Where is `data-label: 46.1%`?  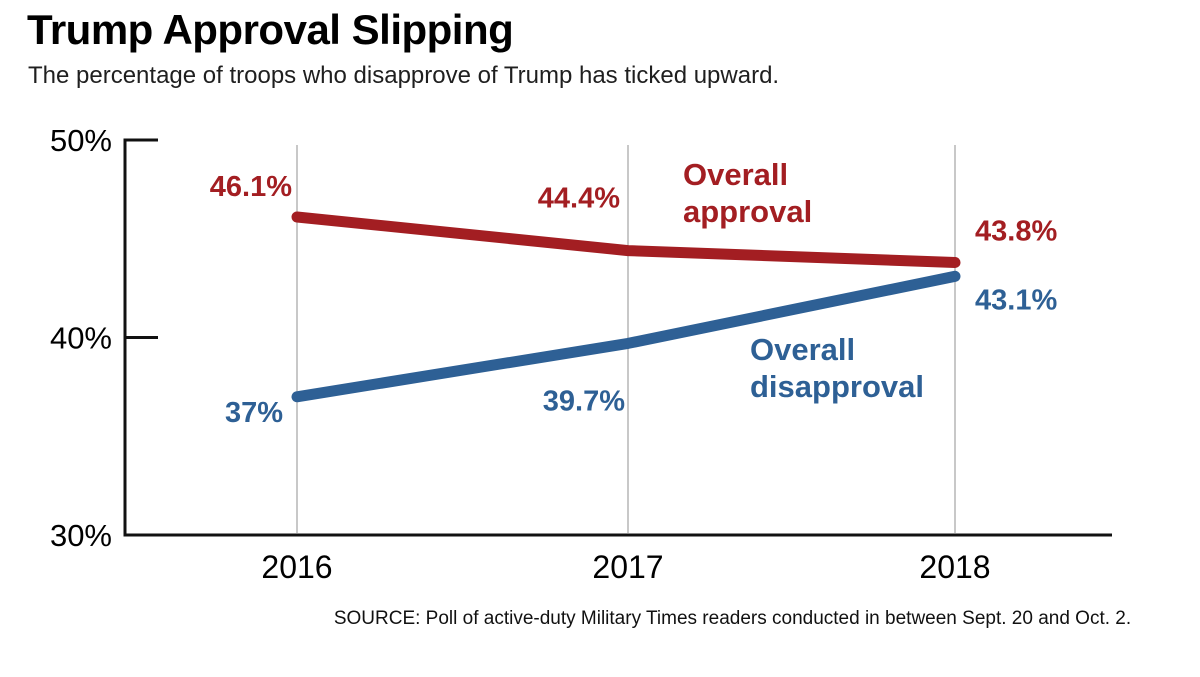
data-label: 46.1% is located at coordinates (251, 187).